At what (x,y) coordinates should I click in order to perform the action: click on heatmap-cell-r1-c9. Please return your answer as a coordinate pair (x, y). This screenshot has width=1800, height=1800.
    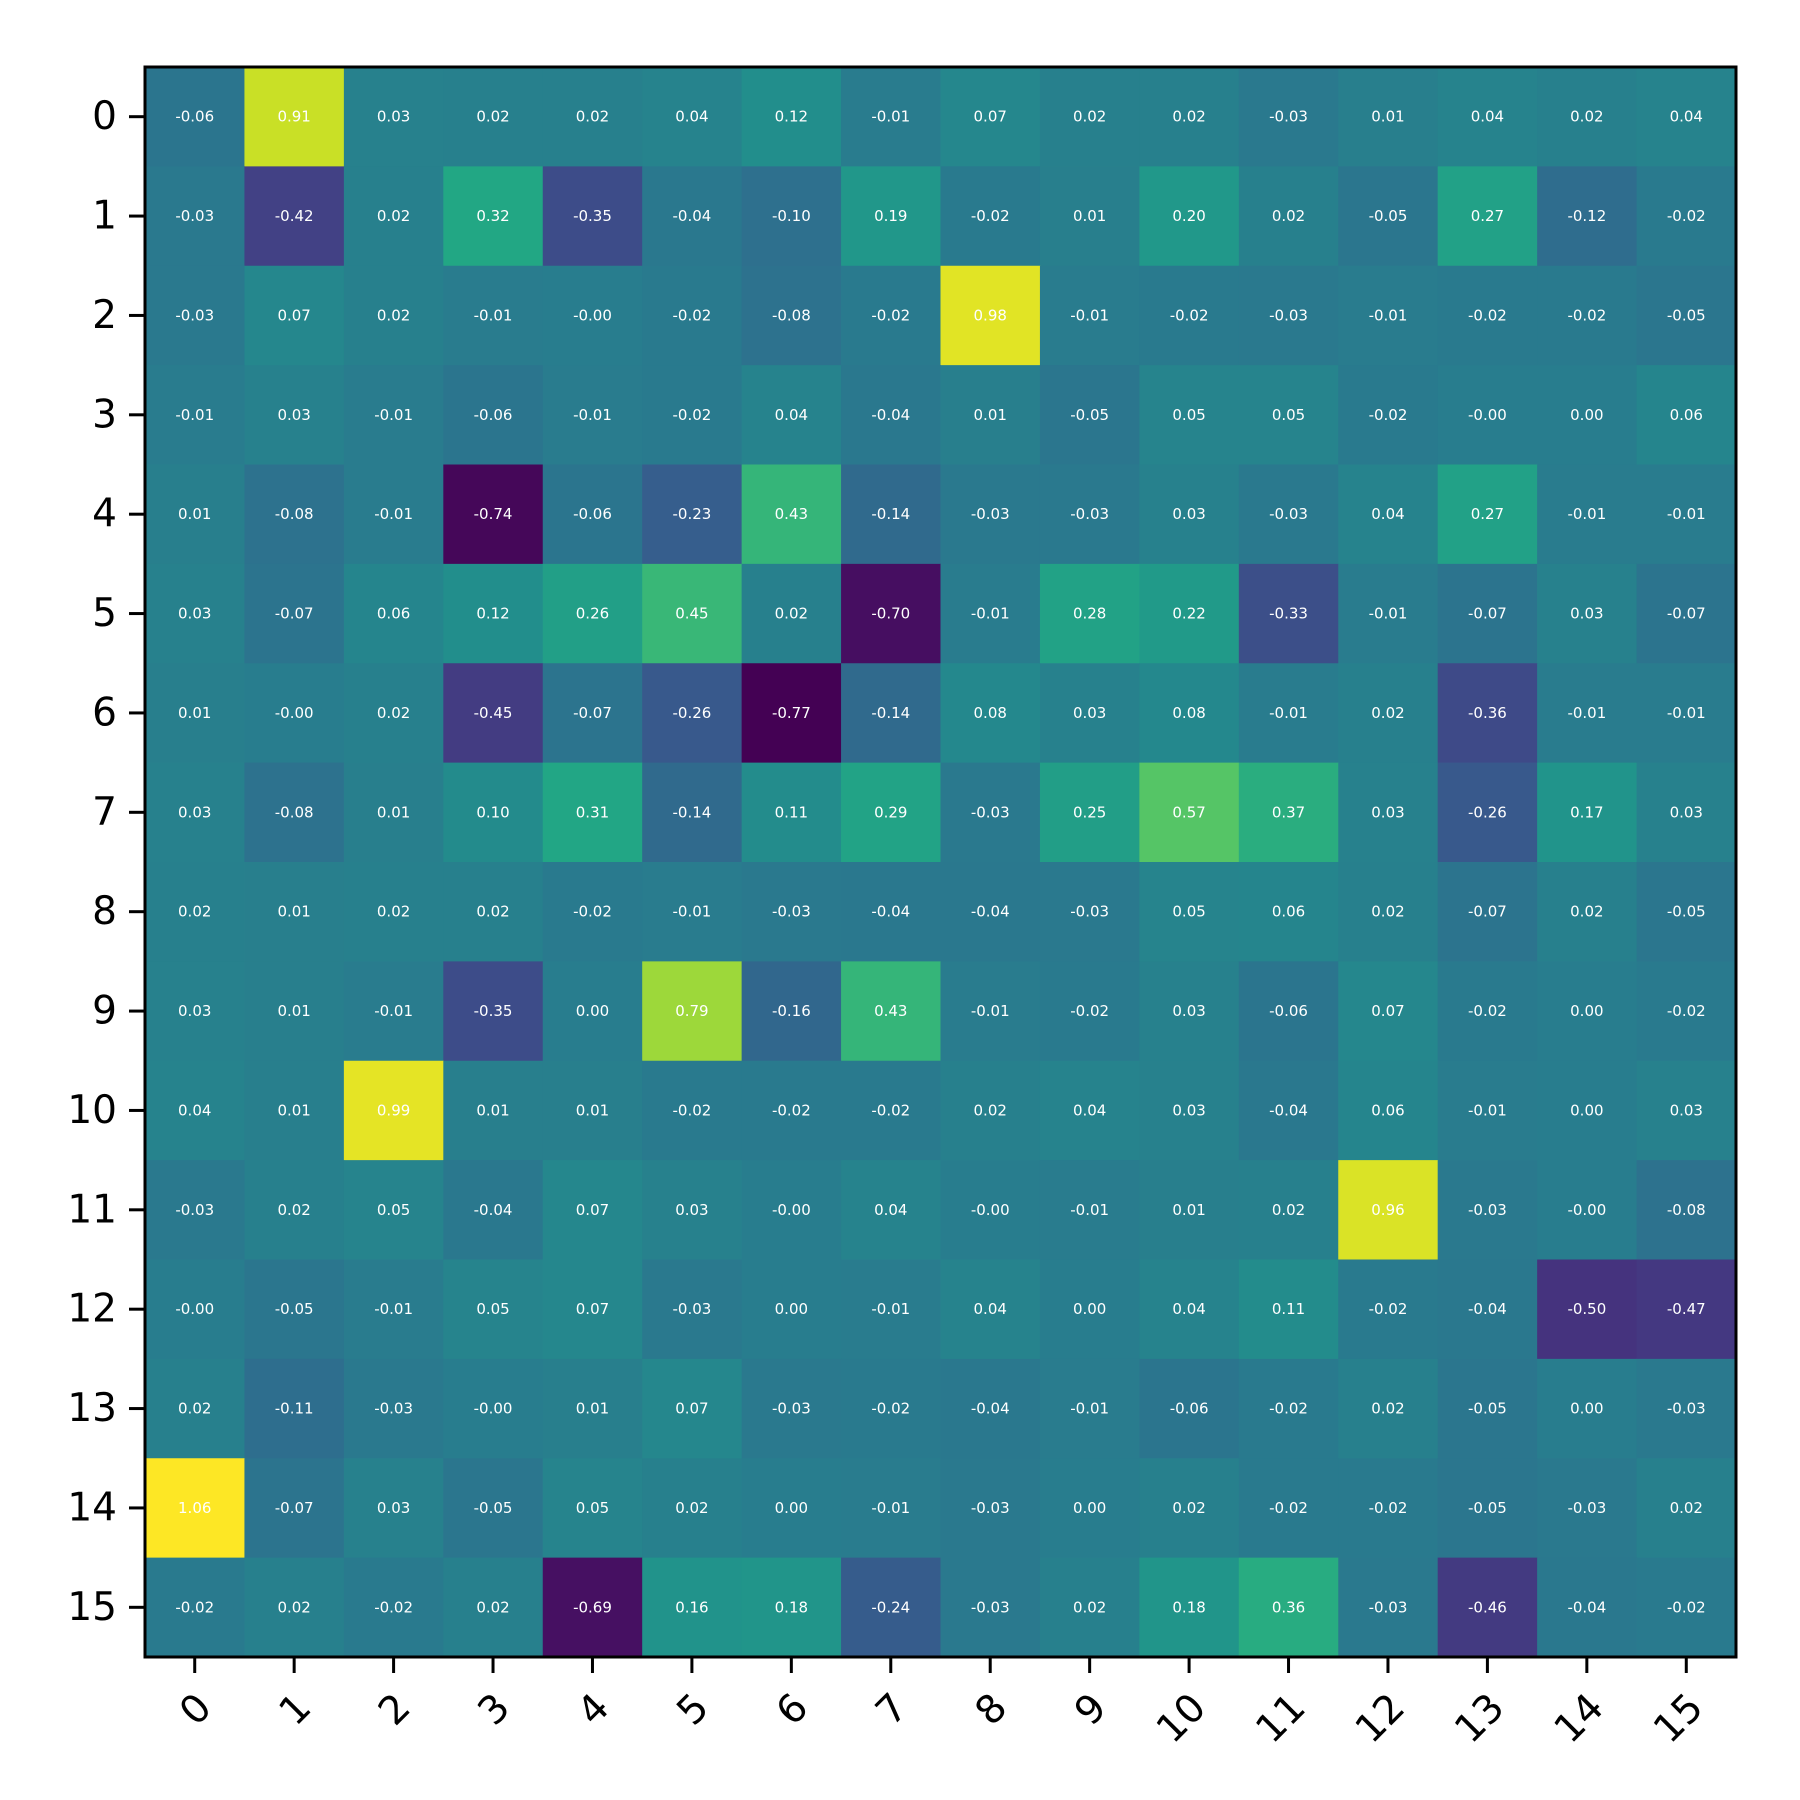
    Looking at the image, I should click on (1089, 216).